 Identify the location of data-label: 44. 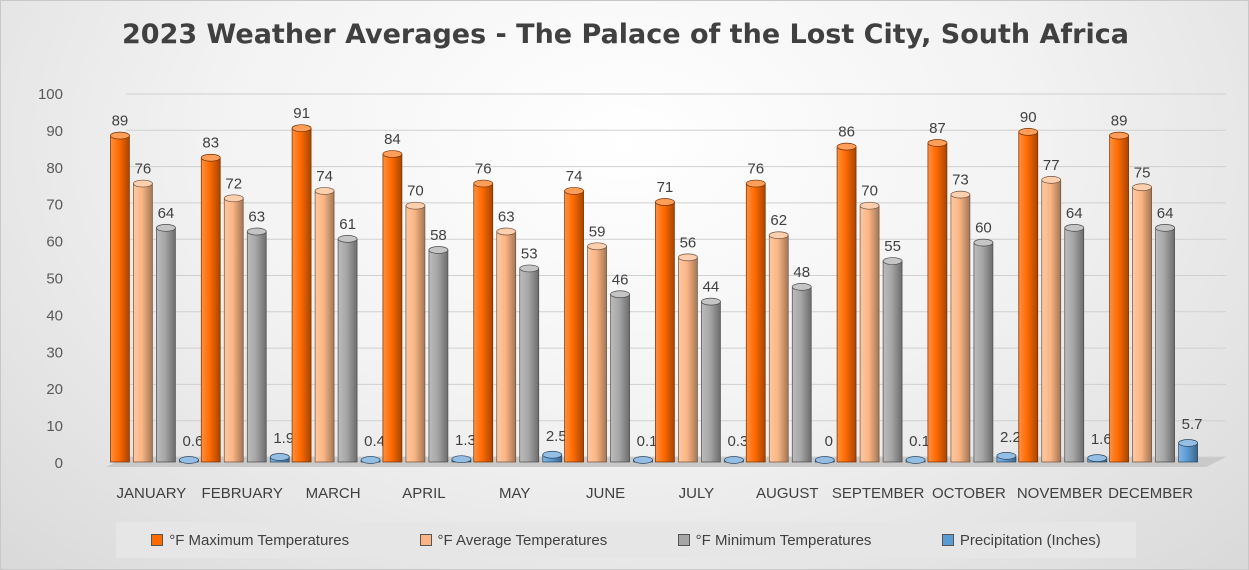
(711, 287).